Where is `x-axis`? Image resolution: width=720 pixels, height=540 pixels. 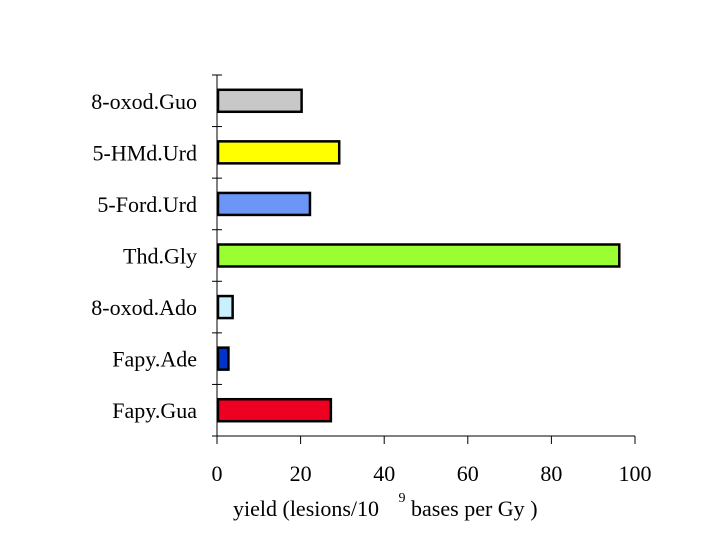 x-axis is located at coordinates (426, 439).